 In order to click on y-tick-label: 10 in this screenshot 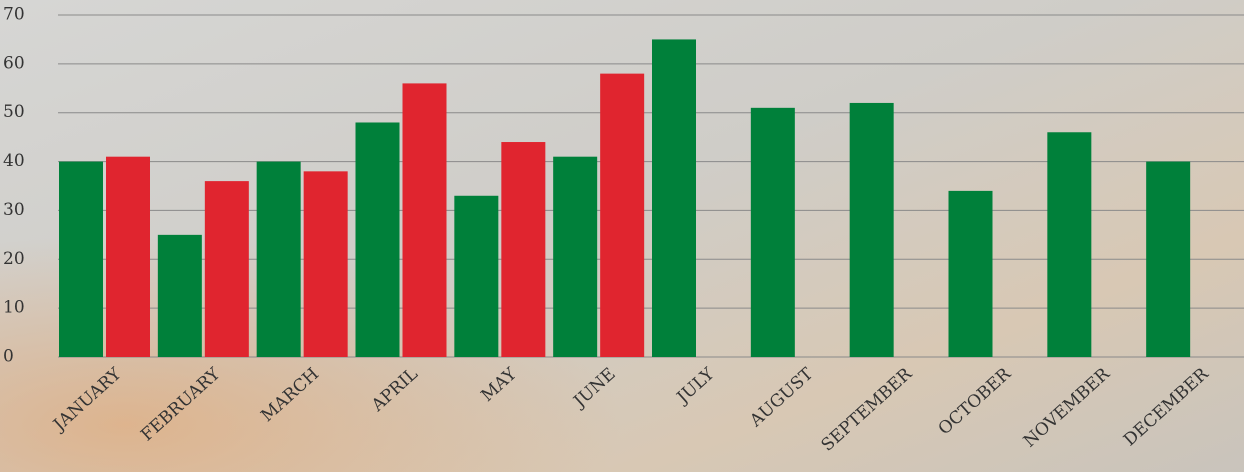, I will do `click(14, 308)`.